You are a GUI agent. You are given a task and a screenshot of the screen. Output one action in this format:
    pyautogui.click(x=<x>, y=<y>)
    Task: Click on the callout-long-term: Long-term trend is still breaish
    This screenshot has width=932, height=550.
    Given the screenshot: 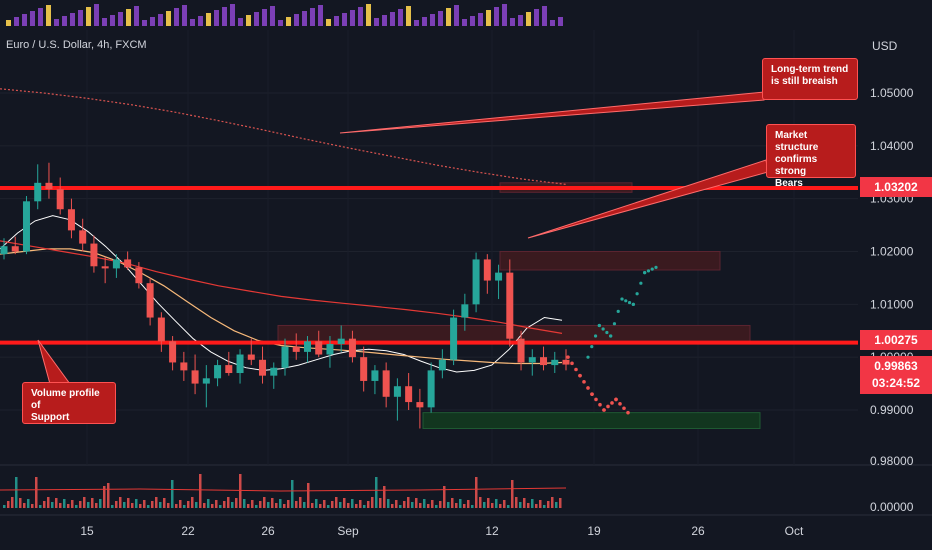 What is the action you would take?
    pyautogui.click(x=810, y=79)
    